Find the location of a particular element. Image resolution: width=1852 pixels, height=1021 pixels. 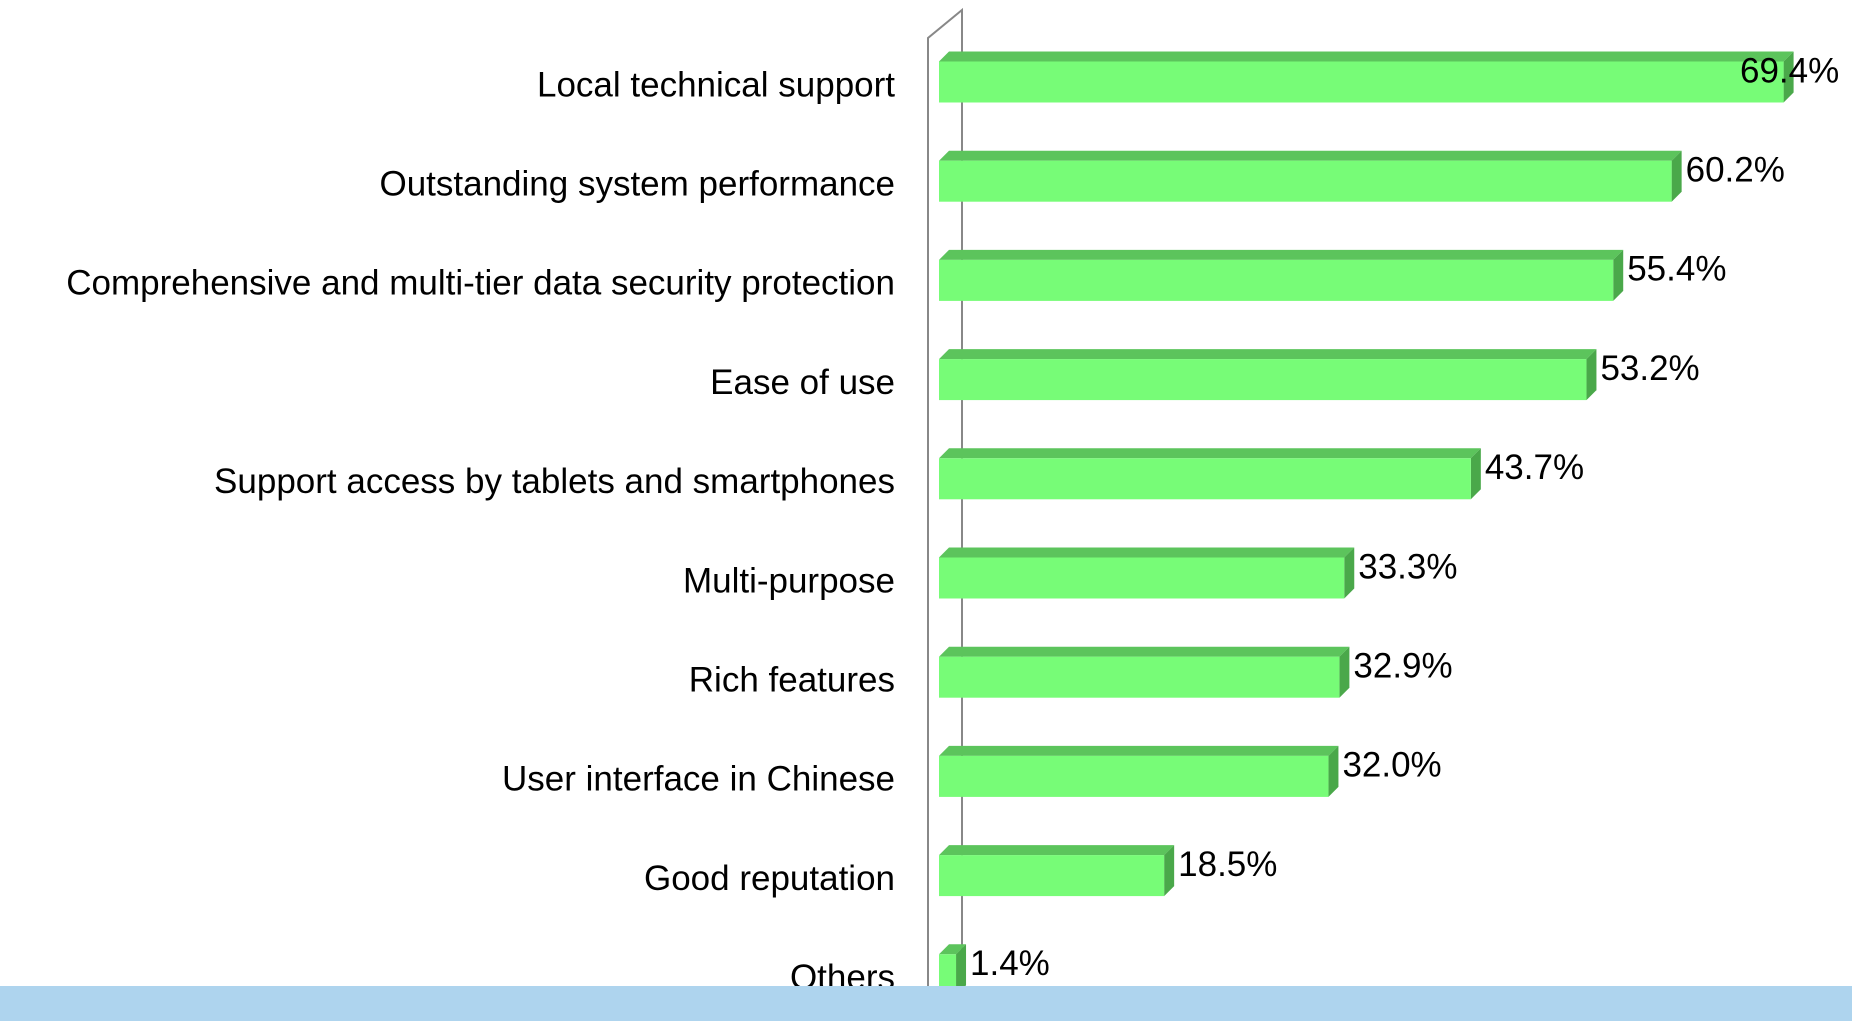

category-label: Good reputation is located at coordinates (769, 878).